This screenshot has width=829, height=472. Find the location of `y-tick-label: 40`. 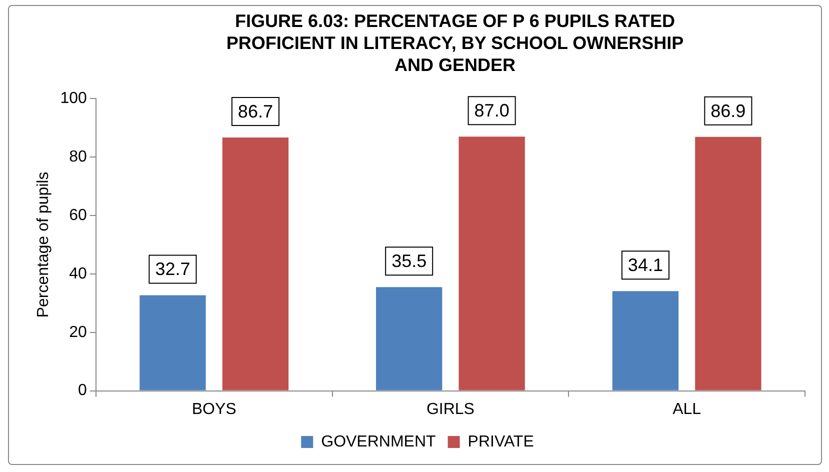

y-tick-label: 40 is located at coordinates (78, 273).